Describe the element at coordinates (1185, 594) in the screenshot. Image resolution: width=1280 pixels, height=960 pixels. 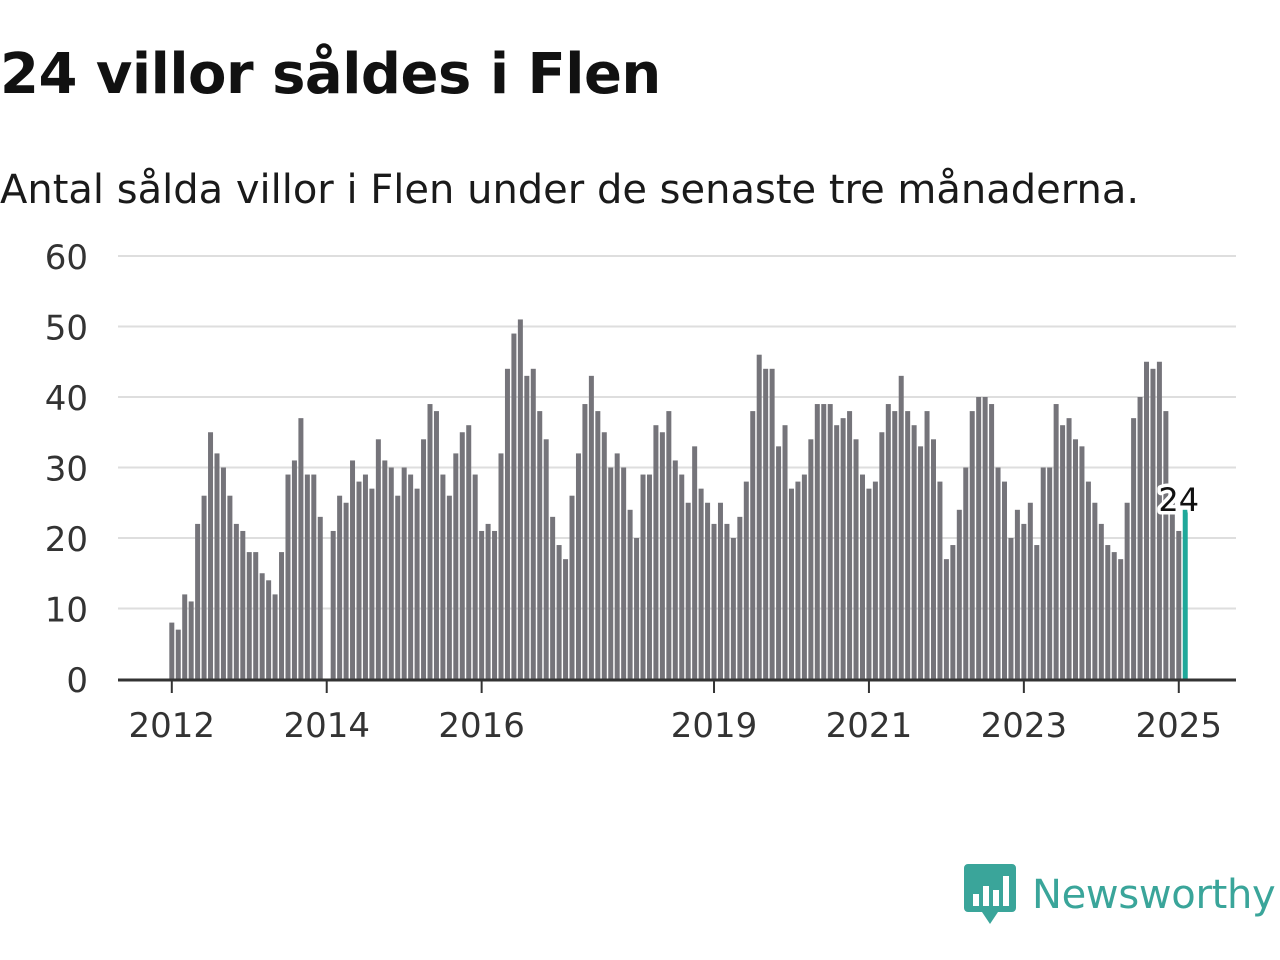
I see `bar-latest` at that location.